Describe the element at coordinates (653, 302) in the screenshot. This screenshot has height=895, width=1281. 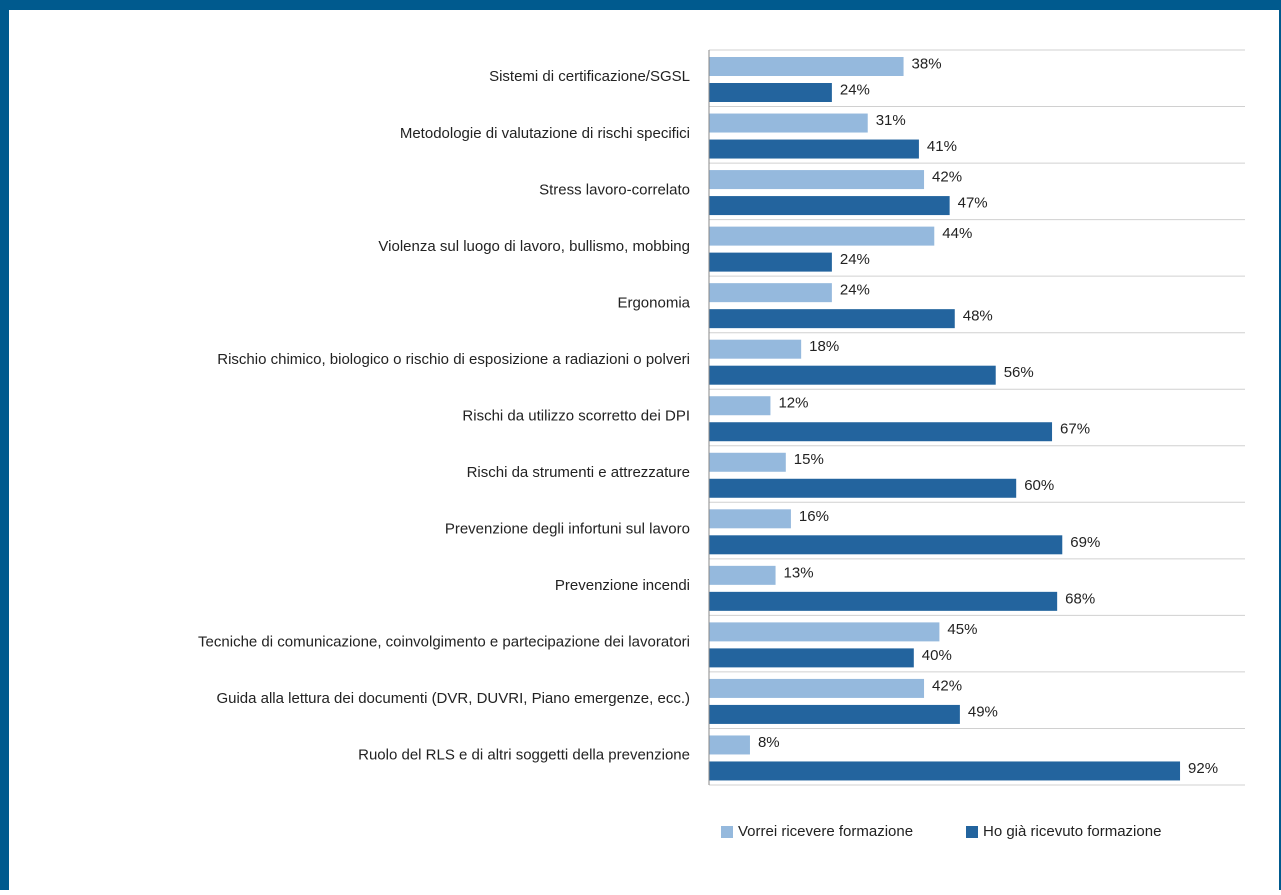
I see `y-tick-label: Ergonomia` at that location.